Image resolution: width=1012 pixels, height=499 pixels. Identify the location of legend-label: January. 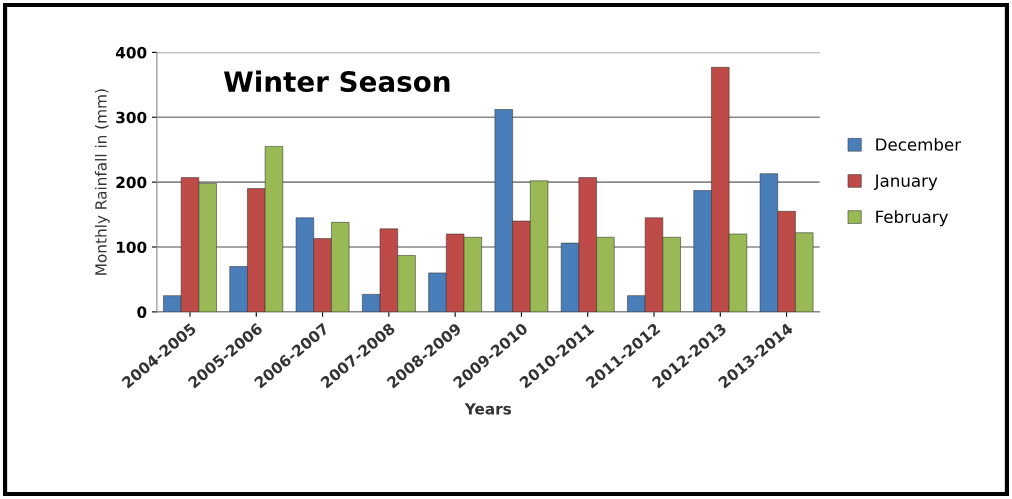
(905, 182).